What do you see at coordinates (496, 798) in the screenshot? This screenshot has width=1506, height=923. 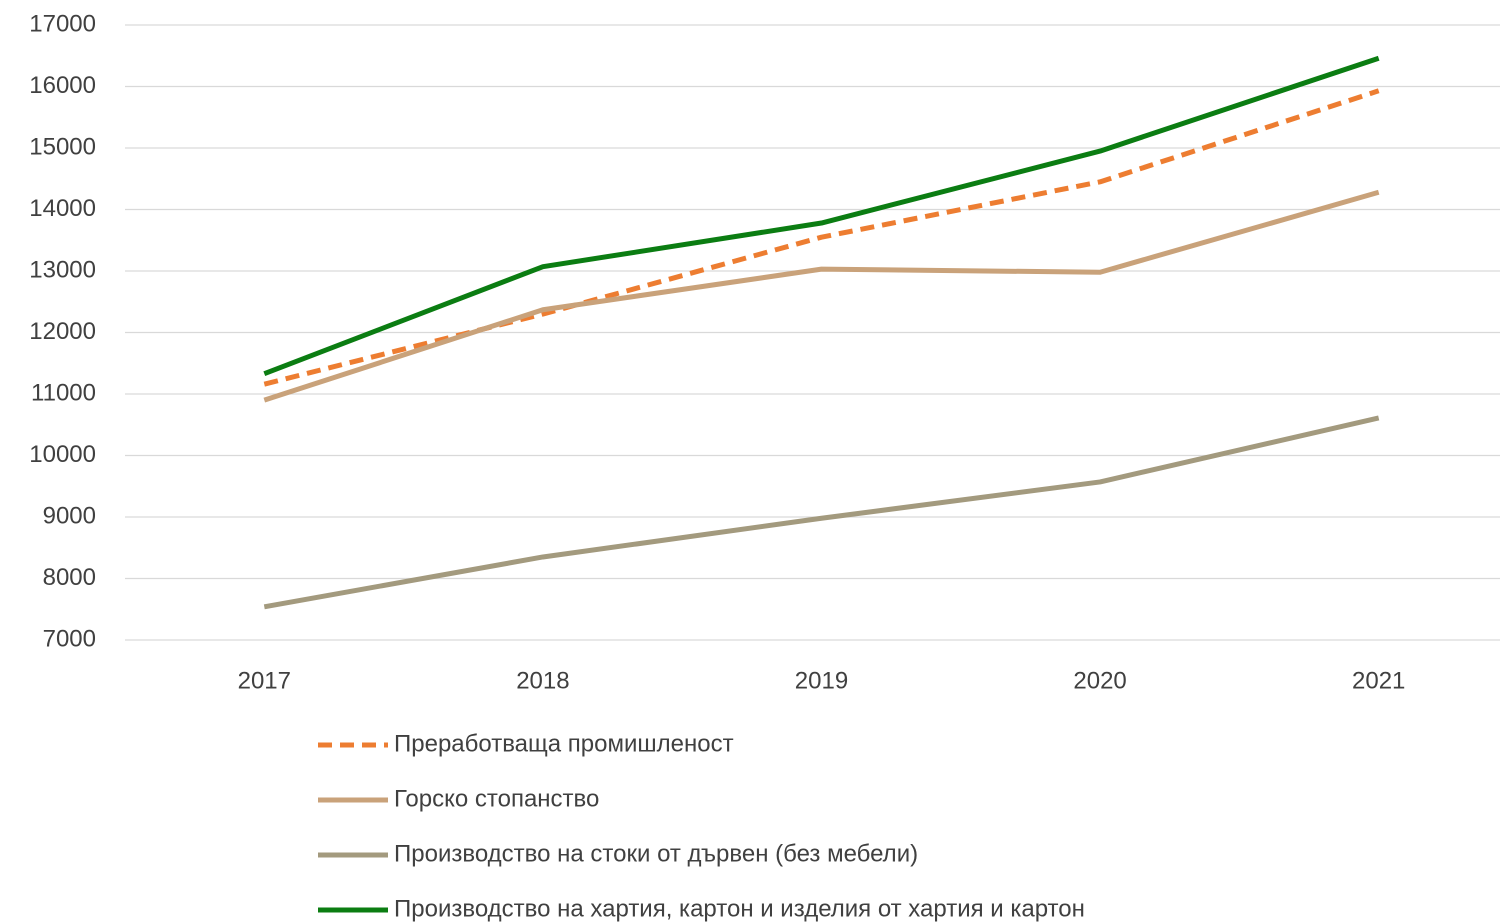 I see `legend-label: Горско стопанство` at bounding box center [496, 798].